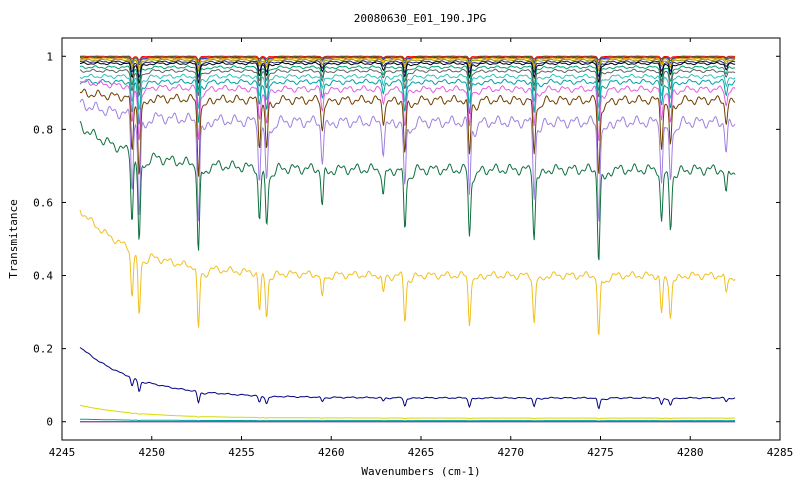 Image resolution: width=800 pixels, height=480 pixels. What do you see at coordinates (152, 452) in the screenshot?
I see `x-tick-label: 4250` at bounding box center [152, 452].